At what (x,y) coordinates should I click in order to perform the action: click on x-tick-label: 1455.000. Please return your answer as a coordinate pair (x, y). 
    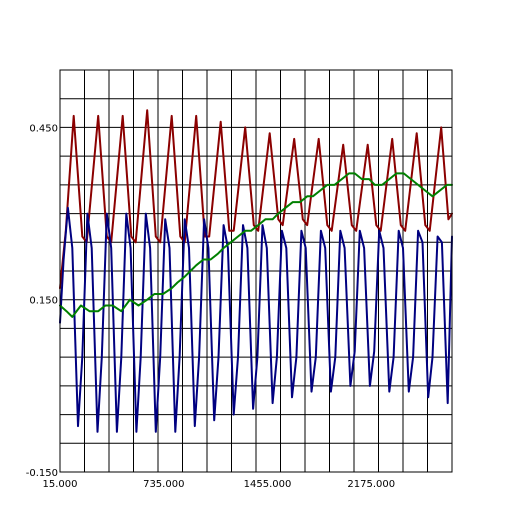
    Looking at the image, I should click on (268, 484).